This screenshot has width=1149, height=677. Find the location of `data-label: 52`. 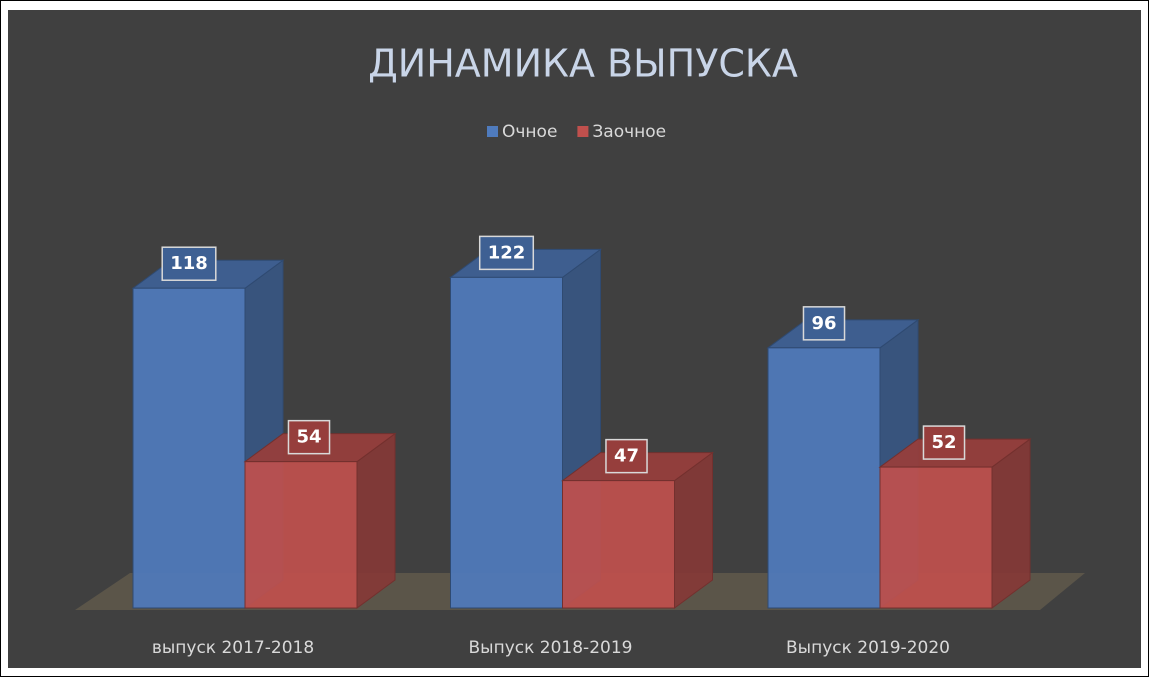

data-label: 52 is located at coordinates (943, 442).